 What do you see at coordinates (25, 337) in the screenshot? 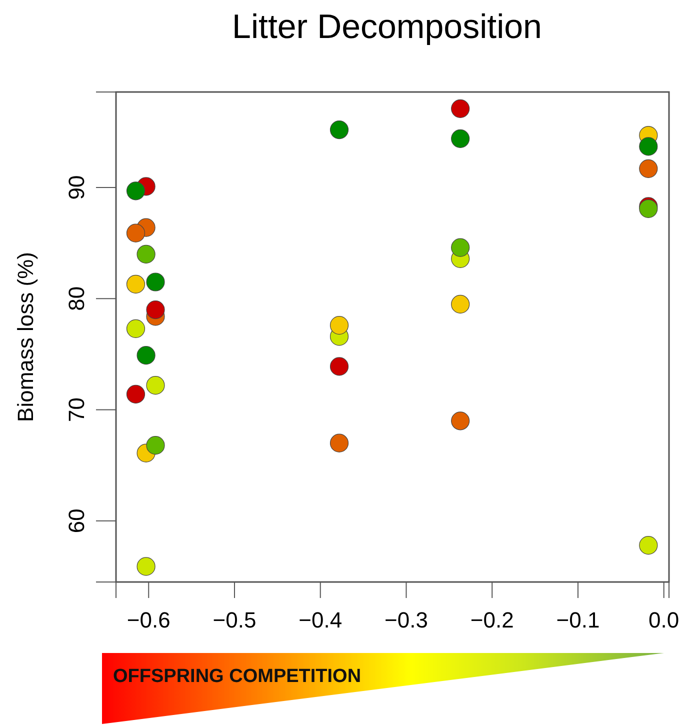
I see `y-axis-title: Biomass loss (%)` at bounding box center [25, 337].